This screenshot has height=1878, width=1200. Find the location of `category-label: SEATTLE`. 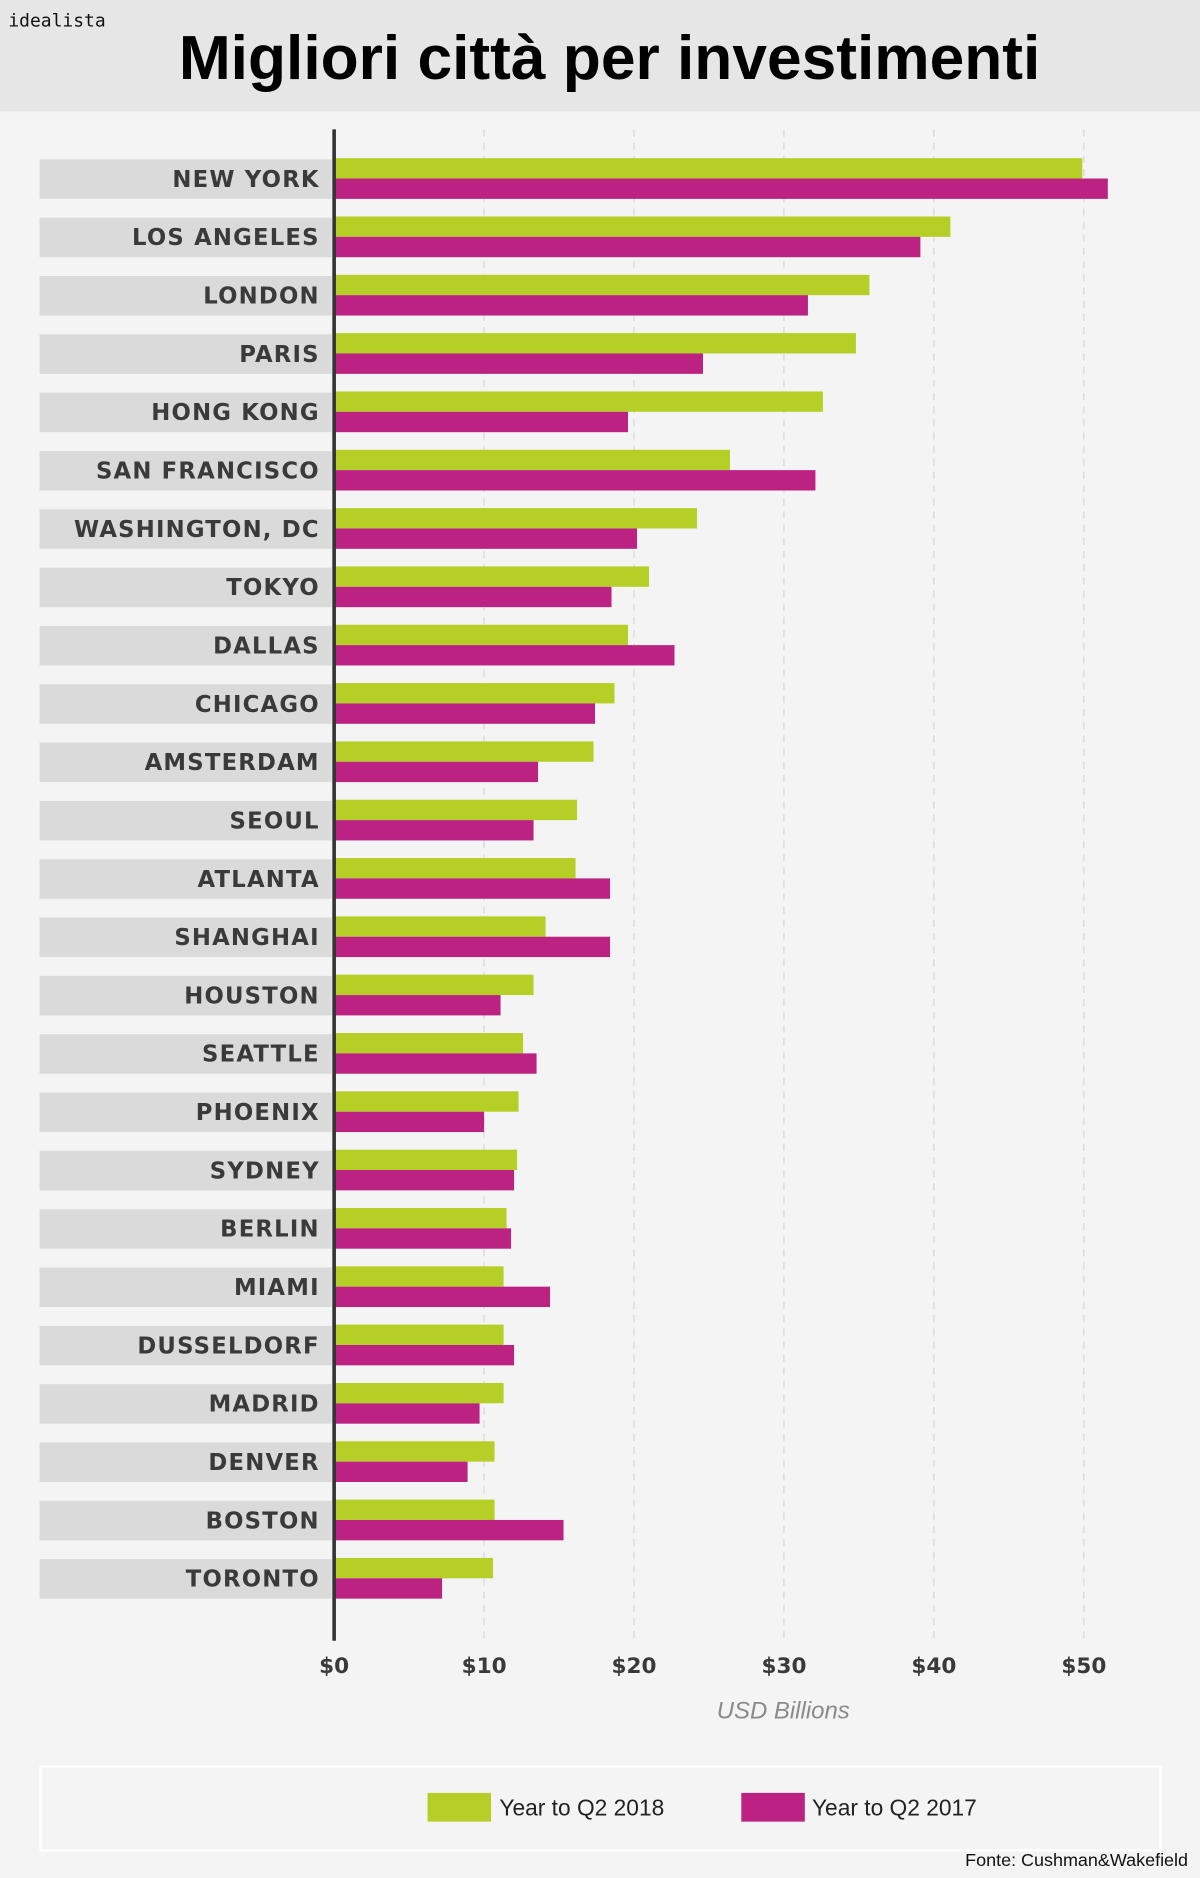

category-label: SEATTLE is located at coordinates (261, 1055).